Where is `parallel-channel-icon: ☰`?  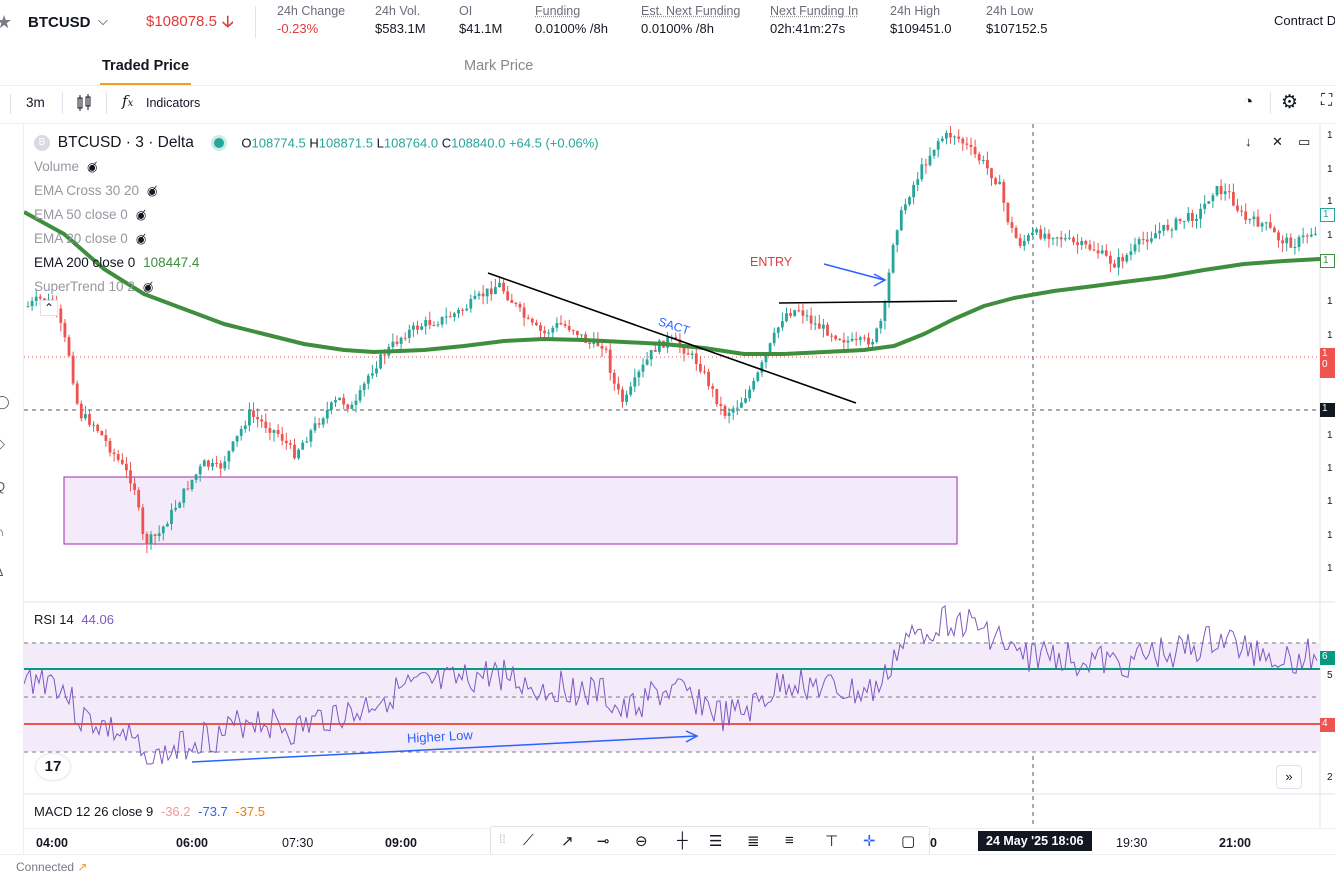 parallel-channel-icon: ☰ is located at coordinates (716, 841).